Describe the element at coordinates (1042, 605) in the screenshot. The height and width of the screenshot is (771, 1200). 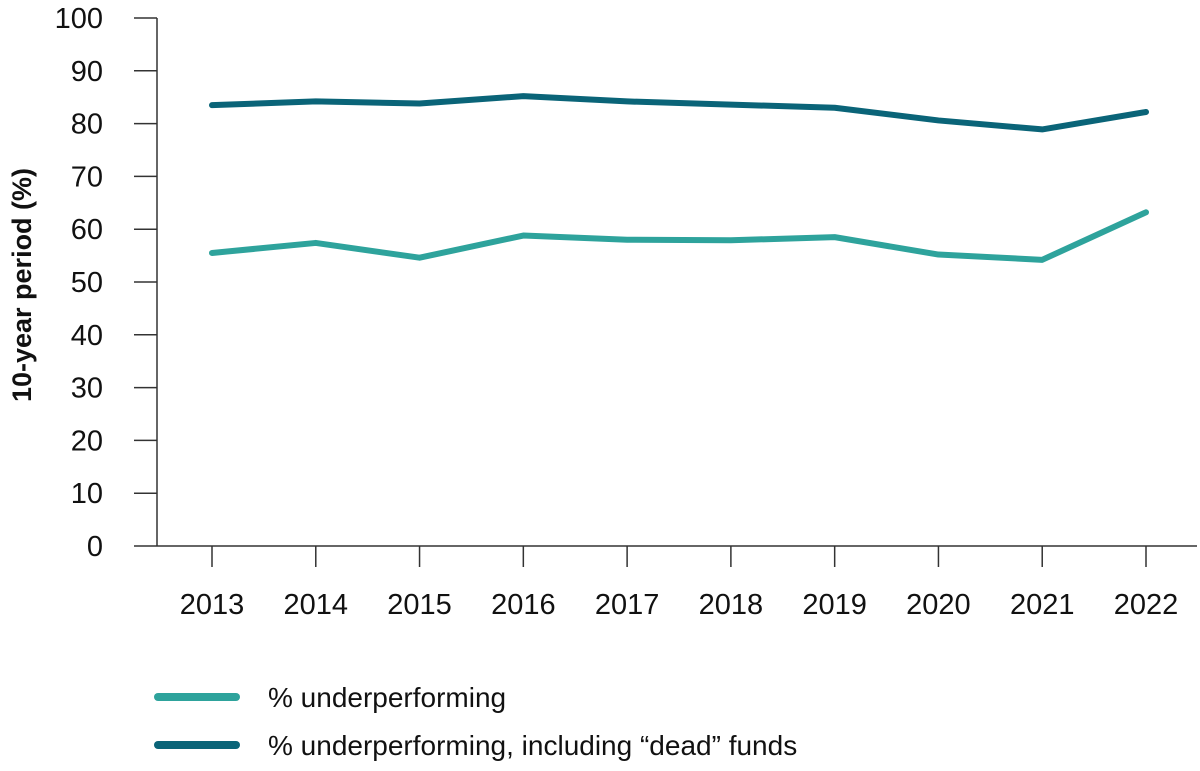
I see `x-tick-label: 2021` at that location.